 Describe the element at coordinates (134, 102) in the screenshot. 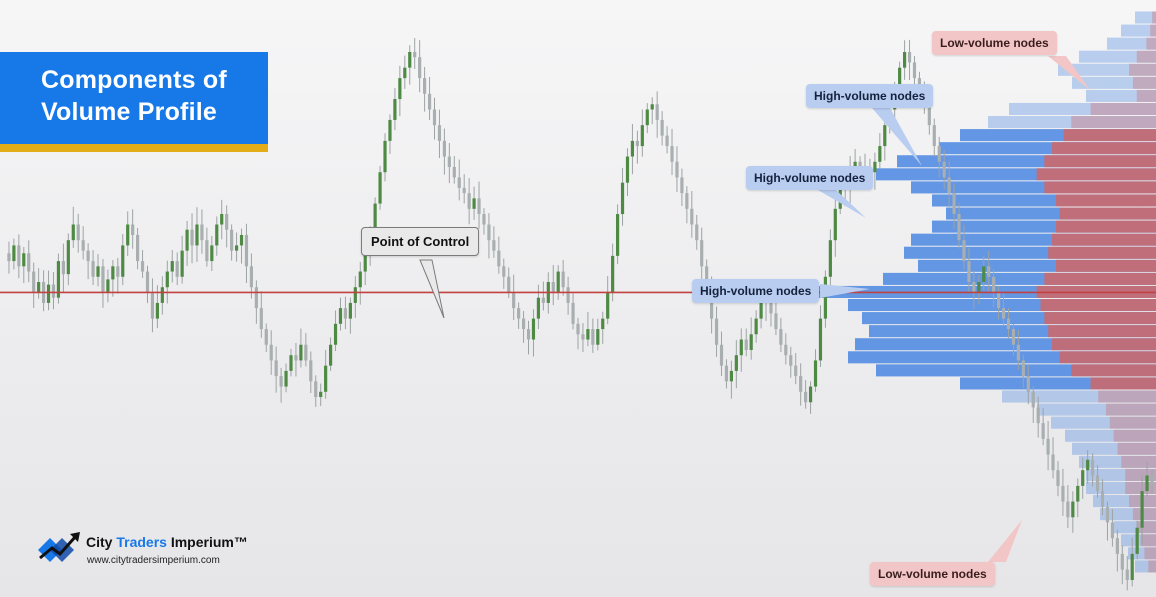

I see `title-banner: Components of Volume Profile` at that location.